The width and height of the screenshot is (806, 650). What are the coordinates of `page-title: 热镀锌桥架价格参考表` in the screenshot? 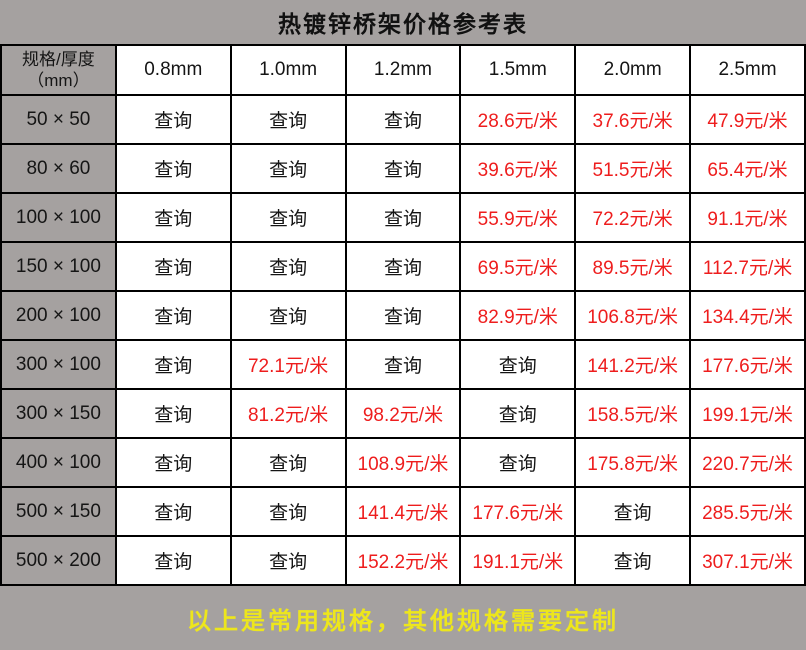 It's located at (403, 22).